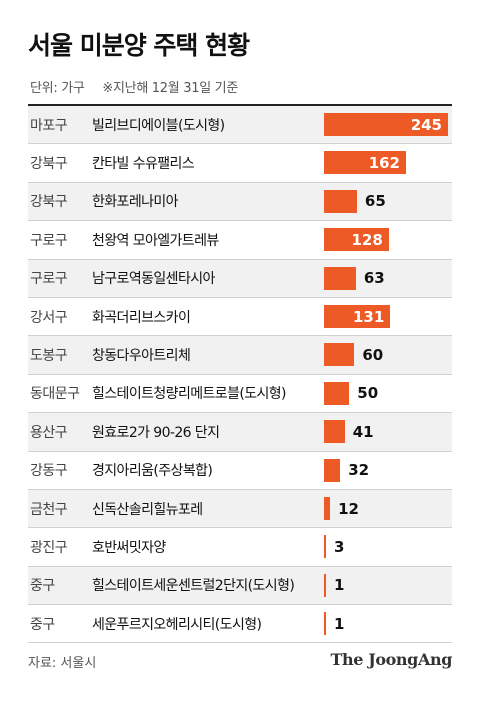  Describe the element at coordinates (62, 663) in the screenshot. I see `source-note: 자료: 서울시` at that location.